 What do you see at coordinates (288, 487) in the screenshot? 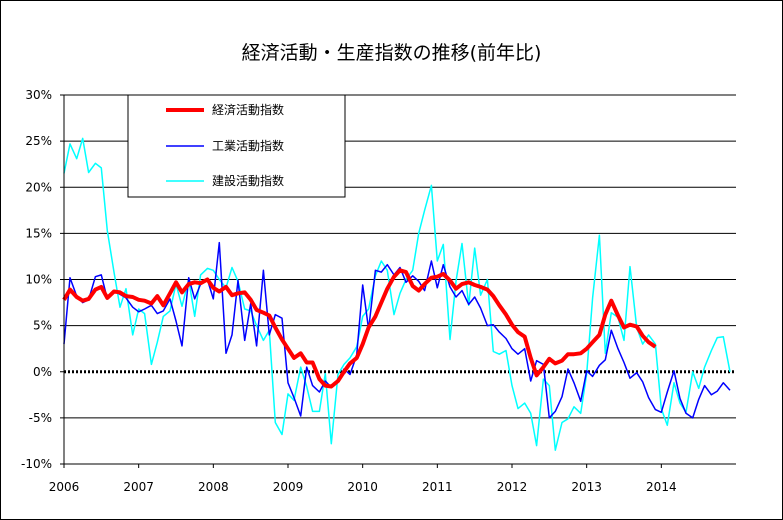
I see `x-tick-label: 2009` at bounding box center [288, 487].